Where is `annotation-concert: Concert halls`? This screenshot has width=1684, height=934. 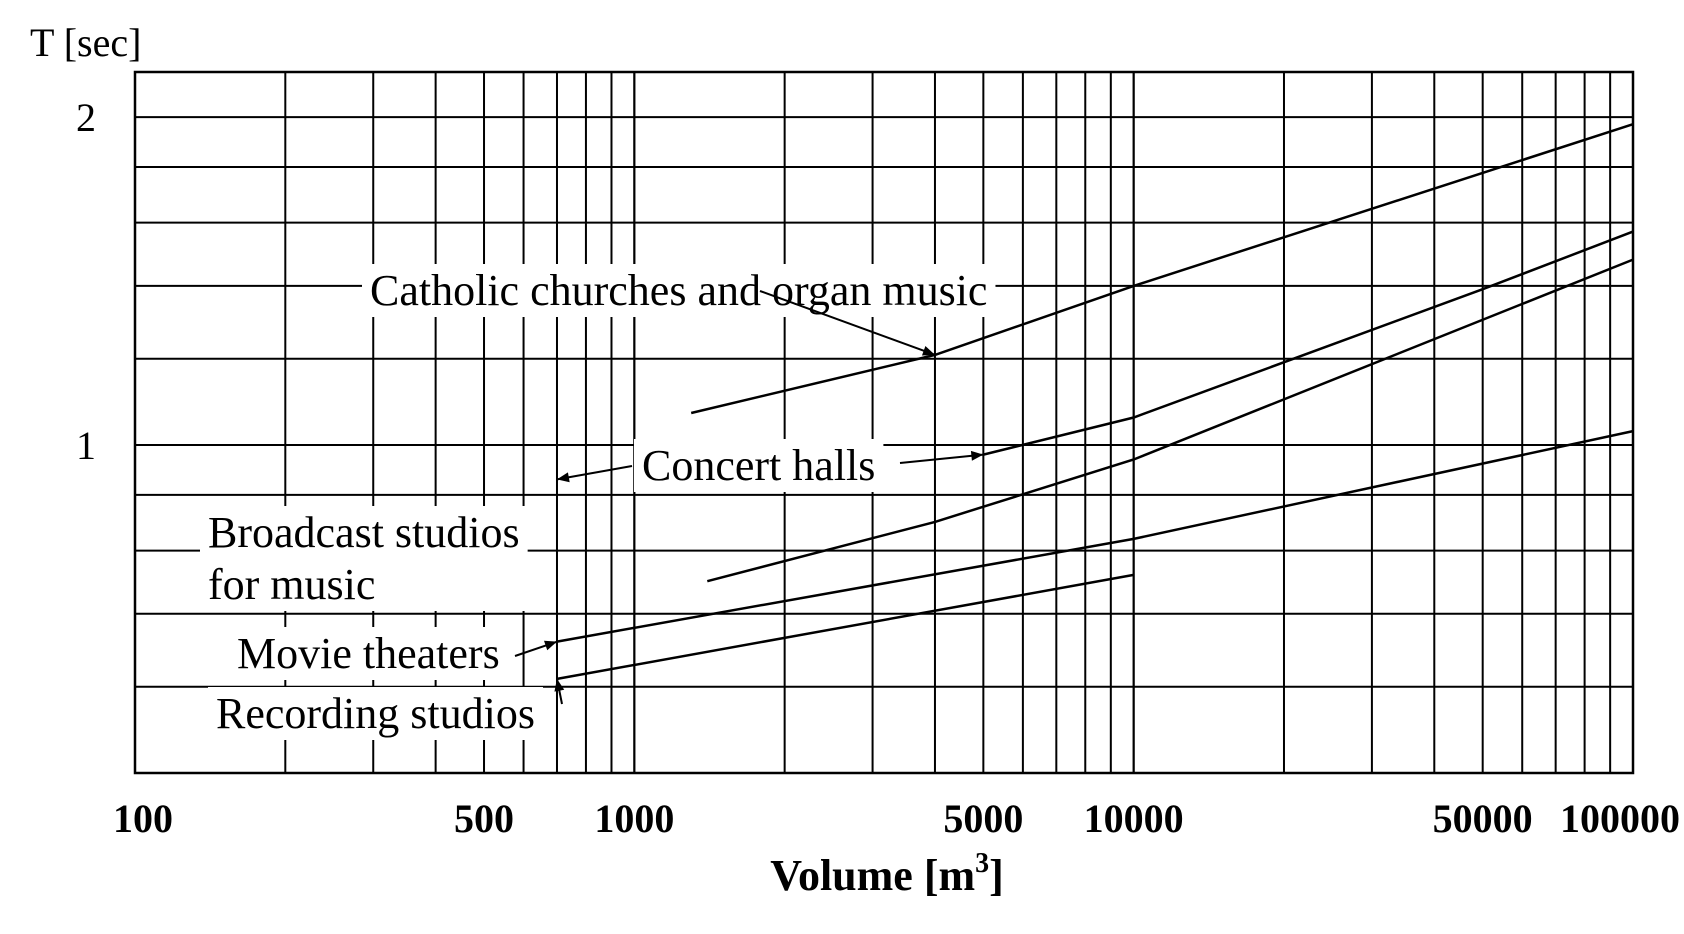 annotation-concert: Concert halls is located at coordinates (759, 465).